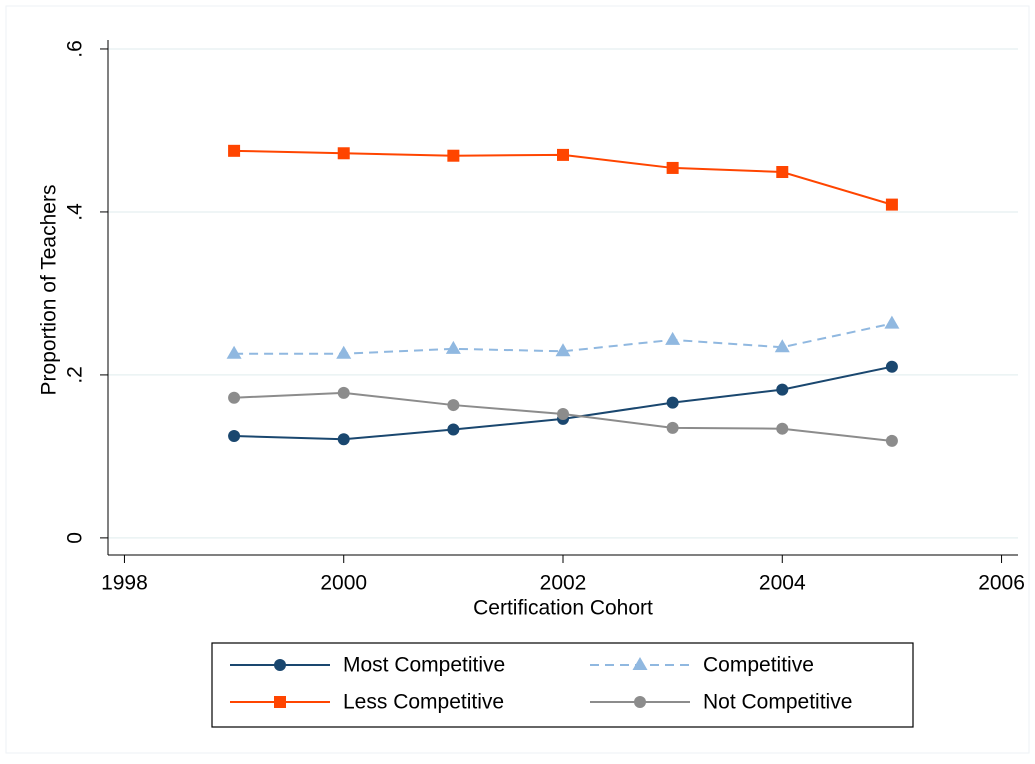 This screenshot has height=764, width=1035. Describe the element at coordinates (563, 583) in the screenshot. I see `x-tick-label: 2002` at that location.